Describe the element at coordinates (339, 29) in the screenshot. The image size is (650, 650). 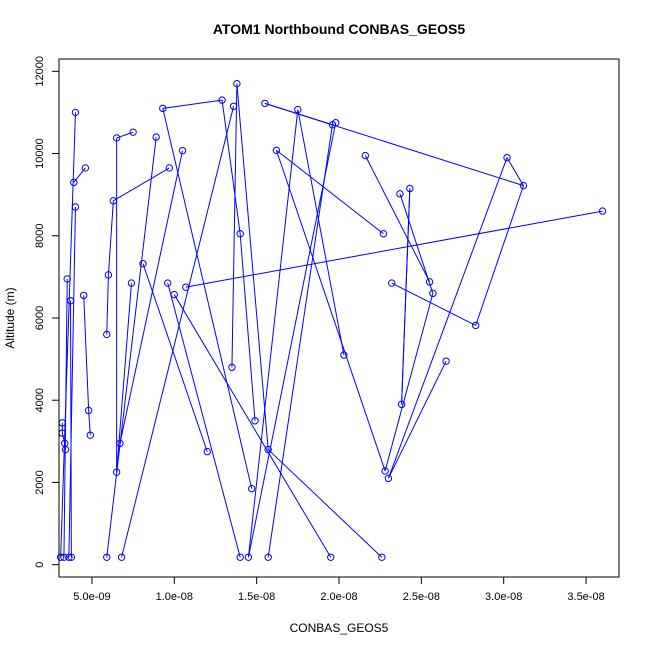
I see `chart-title: ATOM1 Northbound CONBAS_GEOS5` at that location.